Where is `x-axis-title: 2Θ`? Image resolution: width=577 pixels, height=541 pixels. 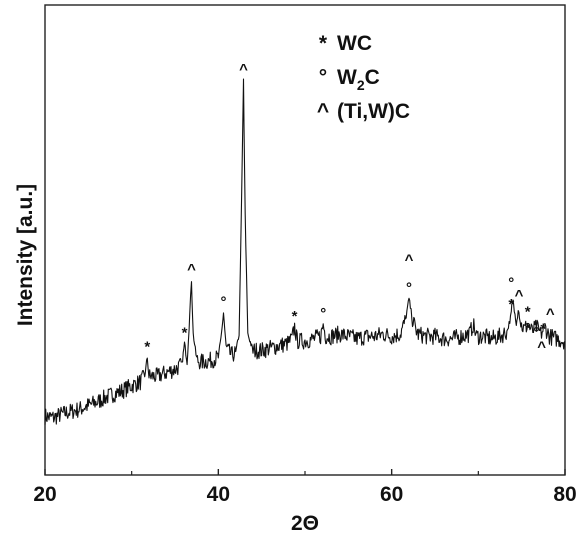 x-axis-title: 2Θ is located at coordinates (305, 523).